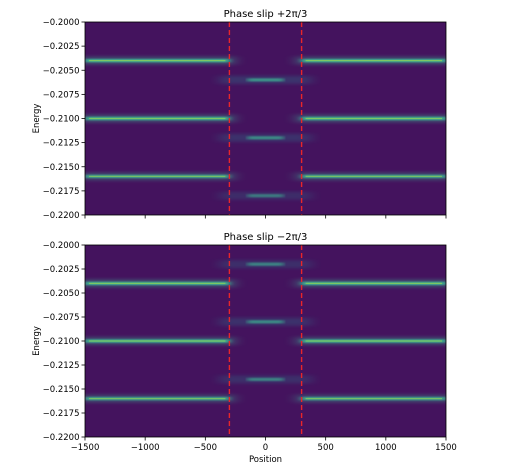  I want to click on x-tick-label: −1500, so click(85, 448).